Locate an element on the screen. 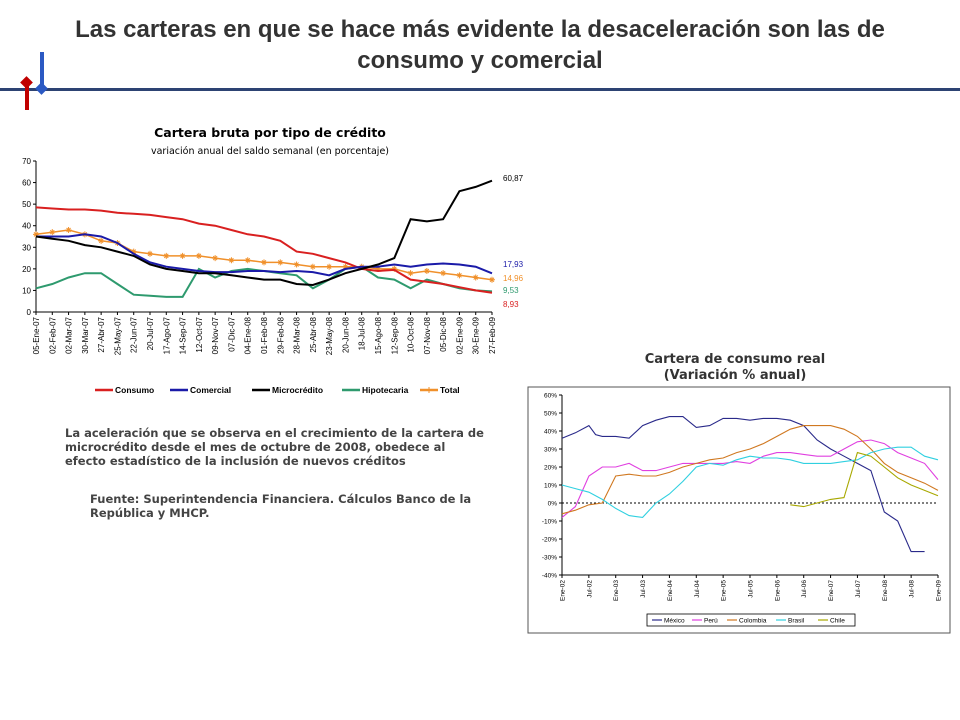  chart2-series-mexico is located at coordinates (743, 484).